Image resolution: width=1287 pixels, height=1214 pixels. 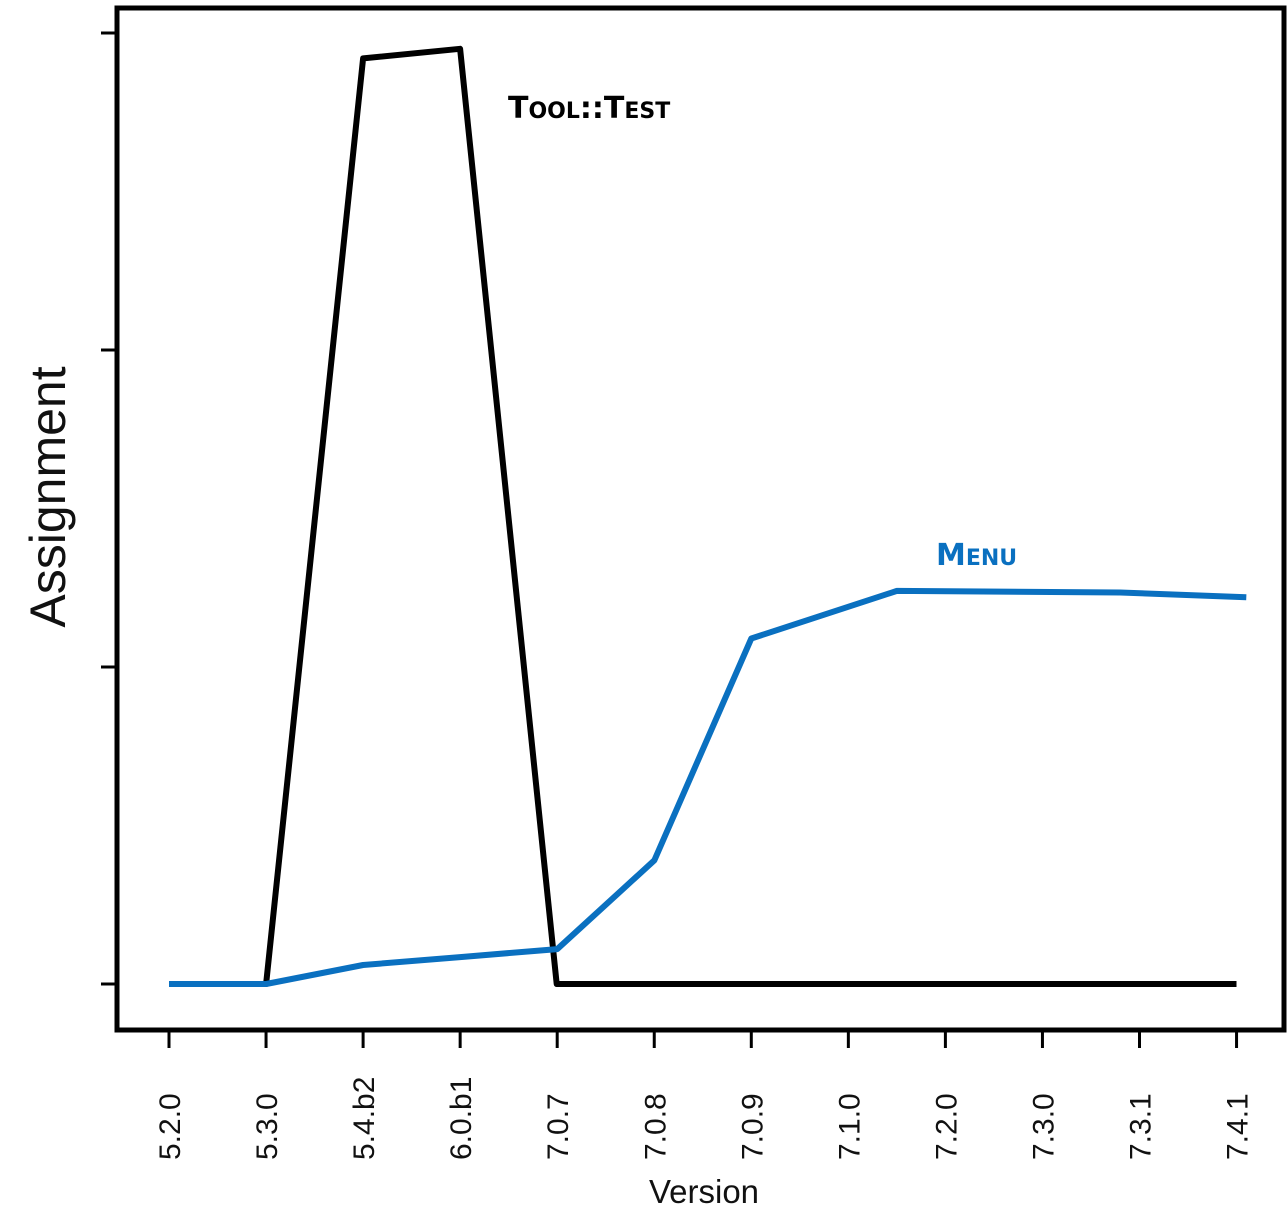 I want to click on x-tick-label-7: 7.1.0, so click(x=849, y=1126).